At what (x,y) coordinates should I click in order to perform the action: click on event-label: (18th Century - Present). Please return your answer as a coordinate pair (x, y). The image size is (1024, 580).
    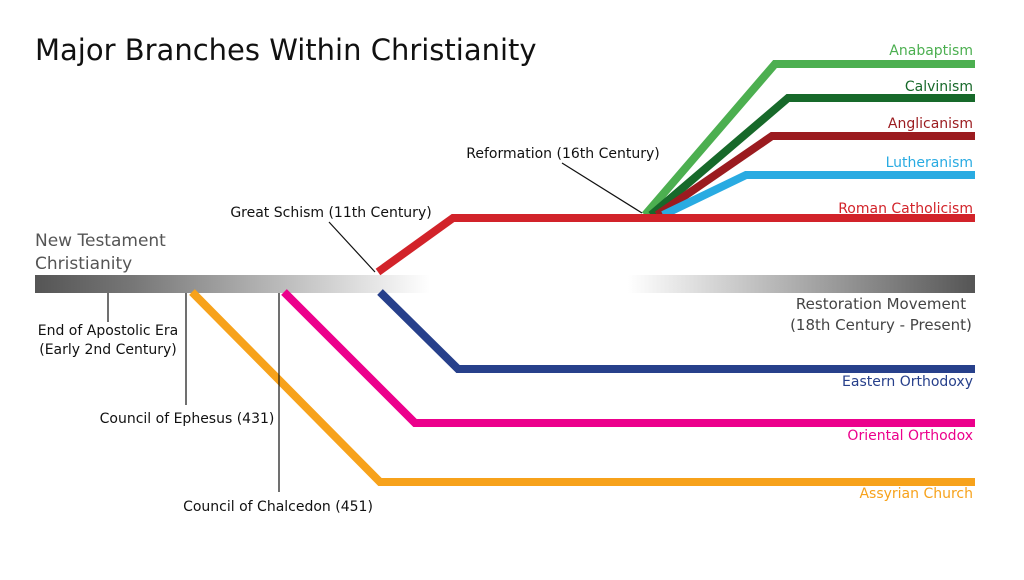
    Looking at the image, I should click on (881, 325).